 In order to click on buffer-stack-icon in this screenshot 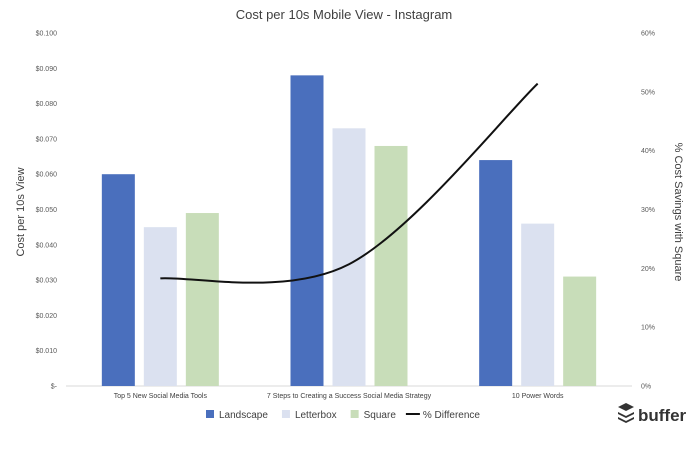, I will do `click(626, 413)`.